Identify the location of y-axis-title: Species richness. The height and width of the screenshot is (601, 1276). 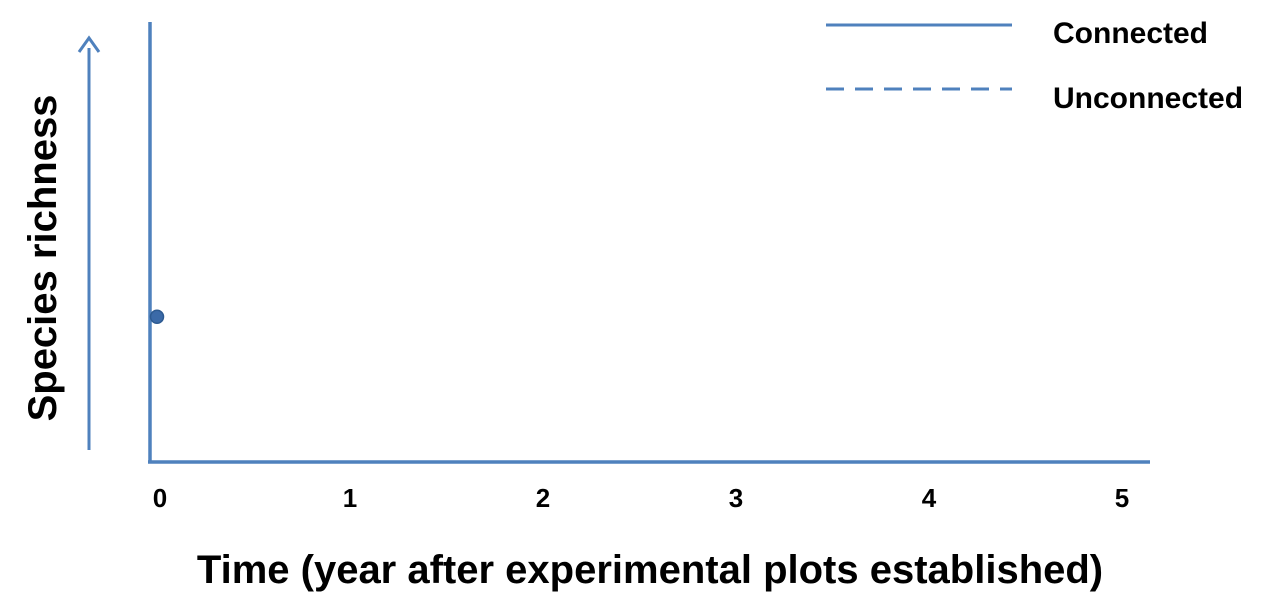
(43, 258).